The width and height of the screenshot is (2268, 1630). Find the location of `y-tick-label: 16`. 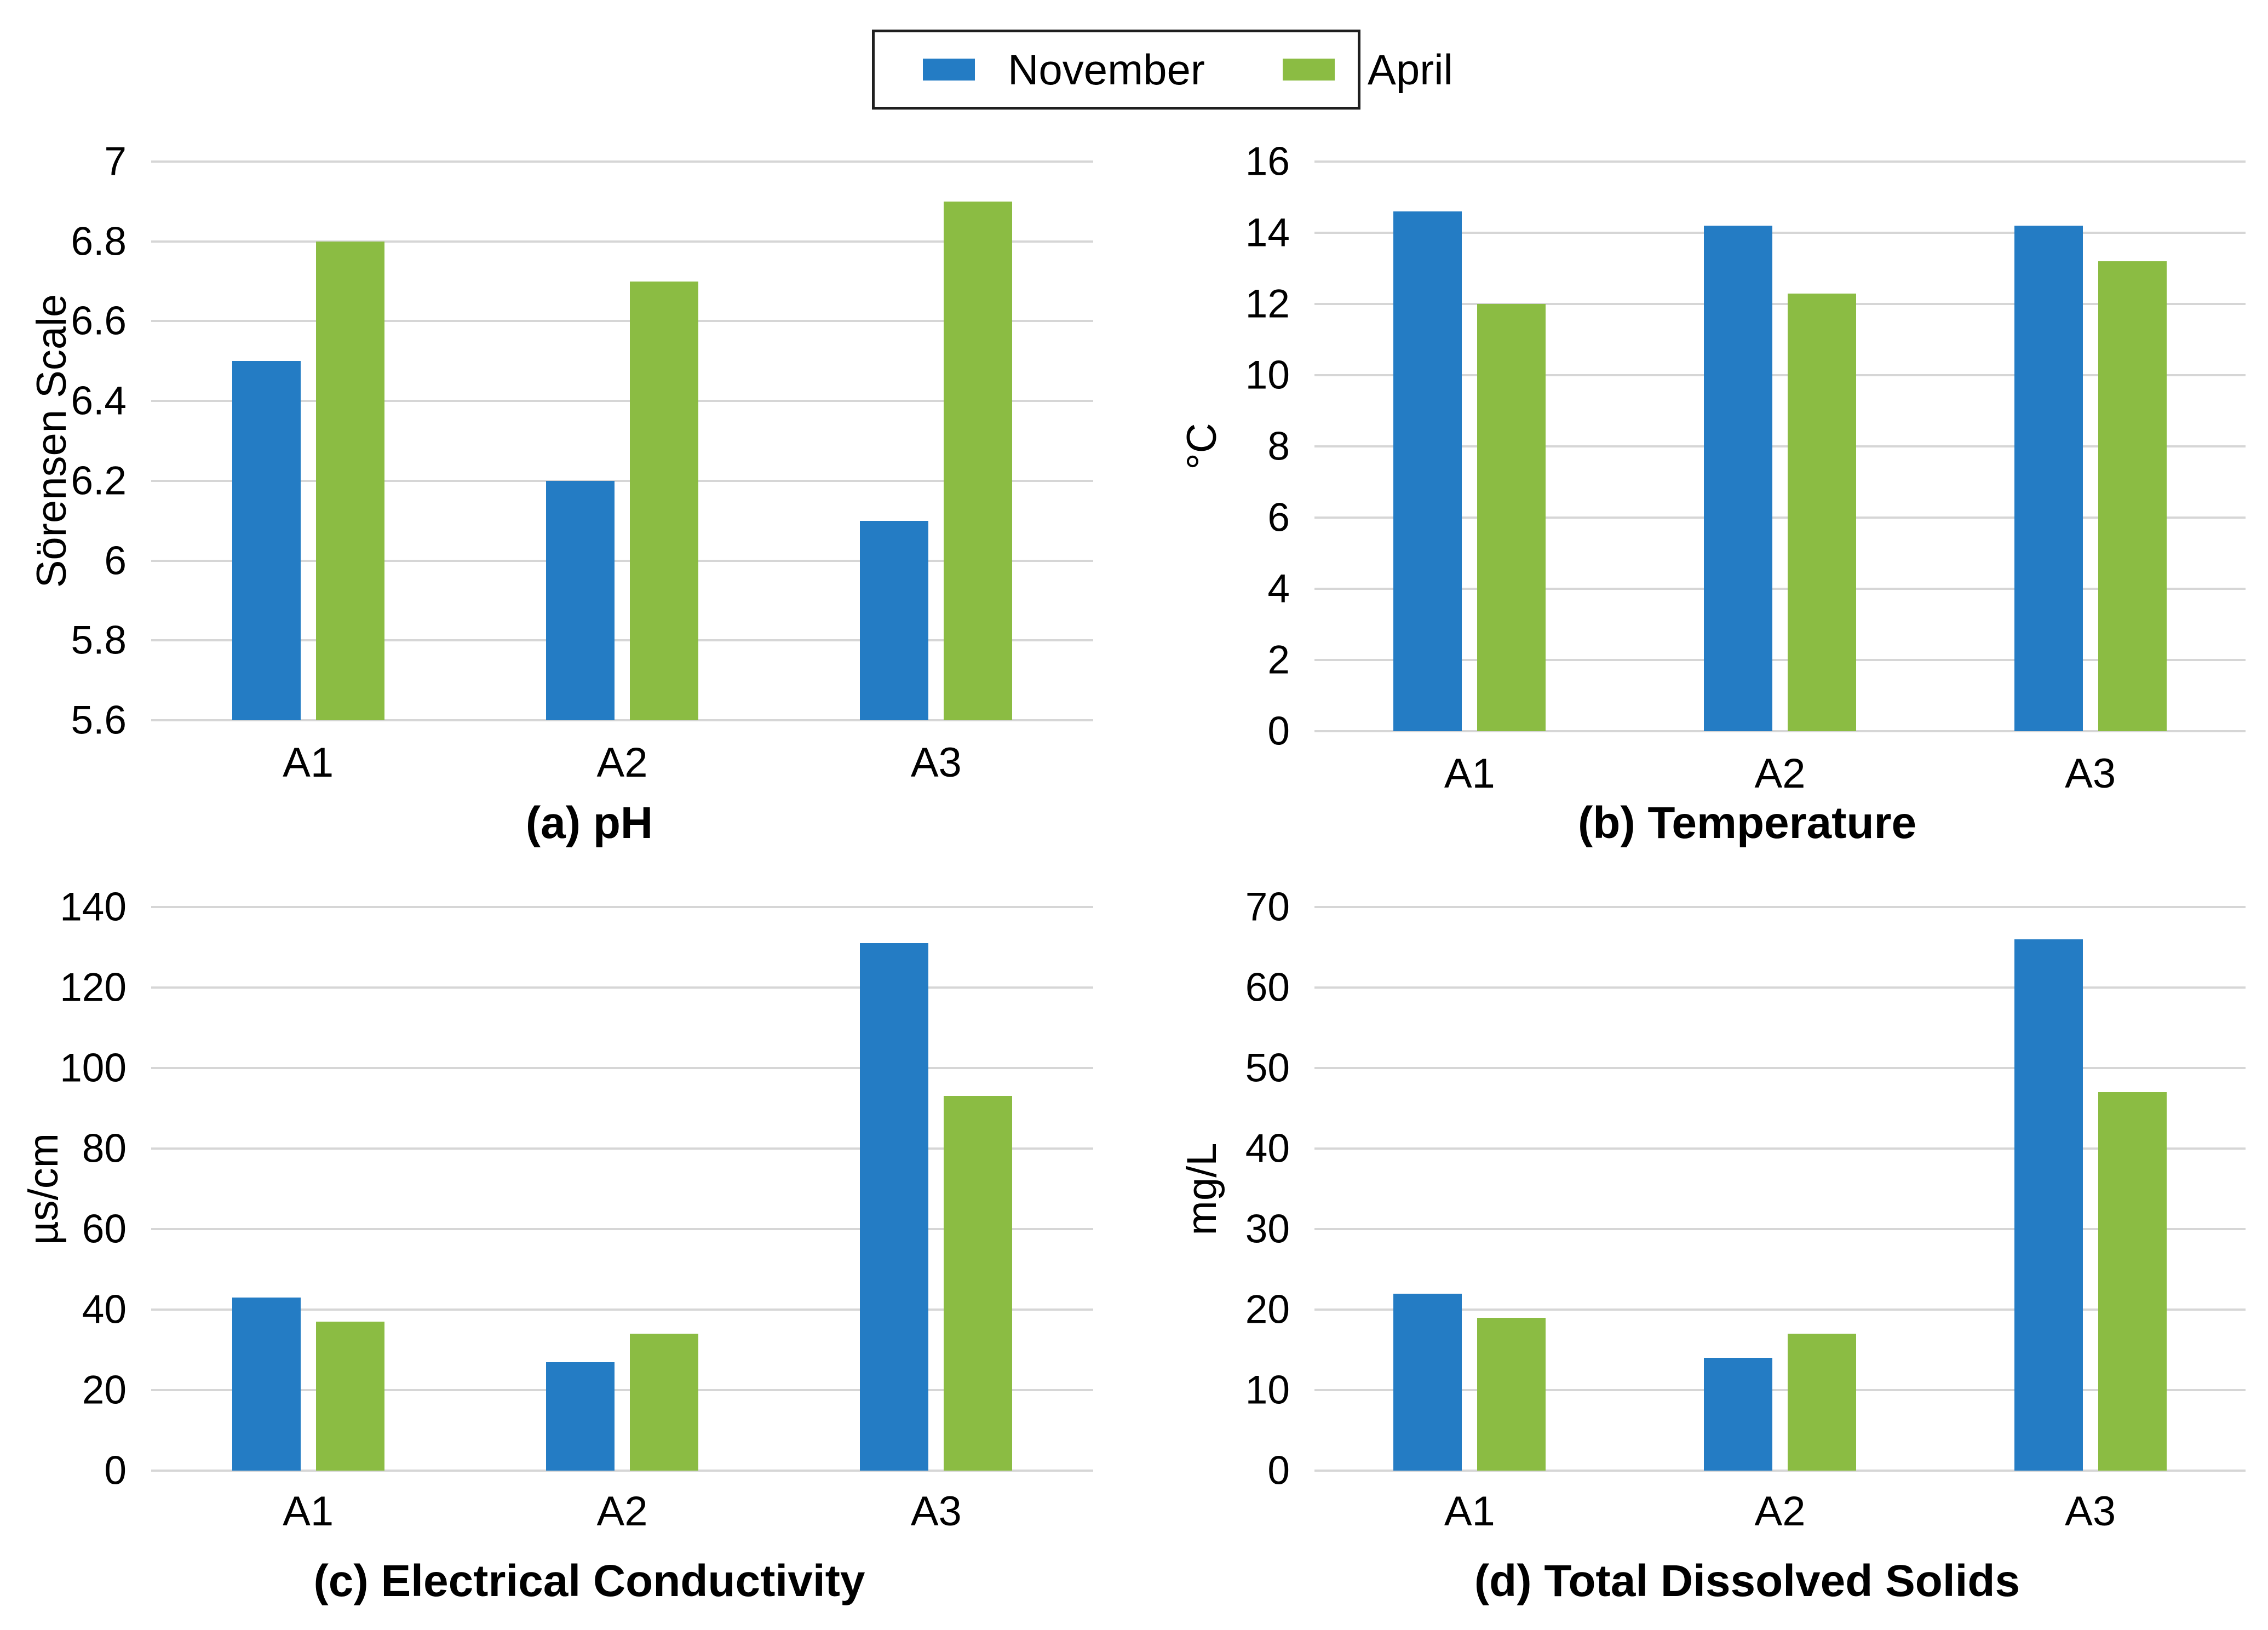

y-tick-label: 16 is located at coordinates (1267, 161).